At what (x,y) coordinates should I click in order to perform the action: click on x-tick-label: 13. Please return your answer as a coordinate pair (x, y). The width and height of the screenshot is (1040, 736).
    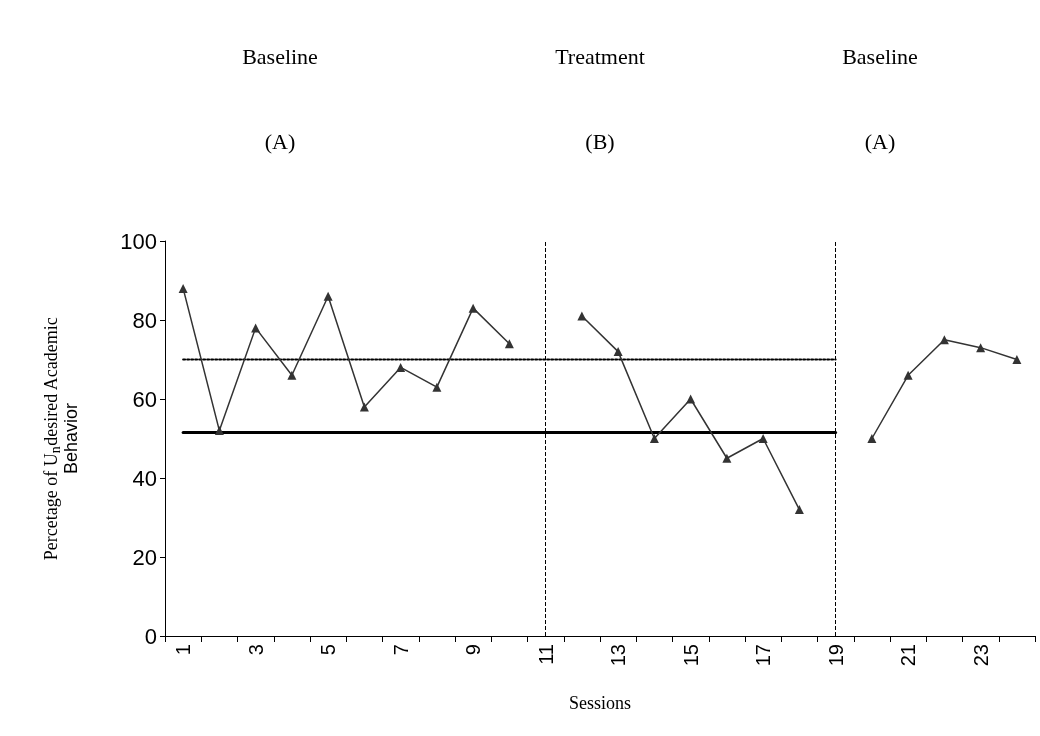
    Looking at the image, I should click on (618, 655).